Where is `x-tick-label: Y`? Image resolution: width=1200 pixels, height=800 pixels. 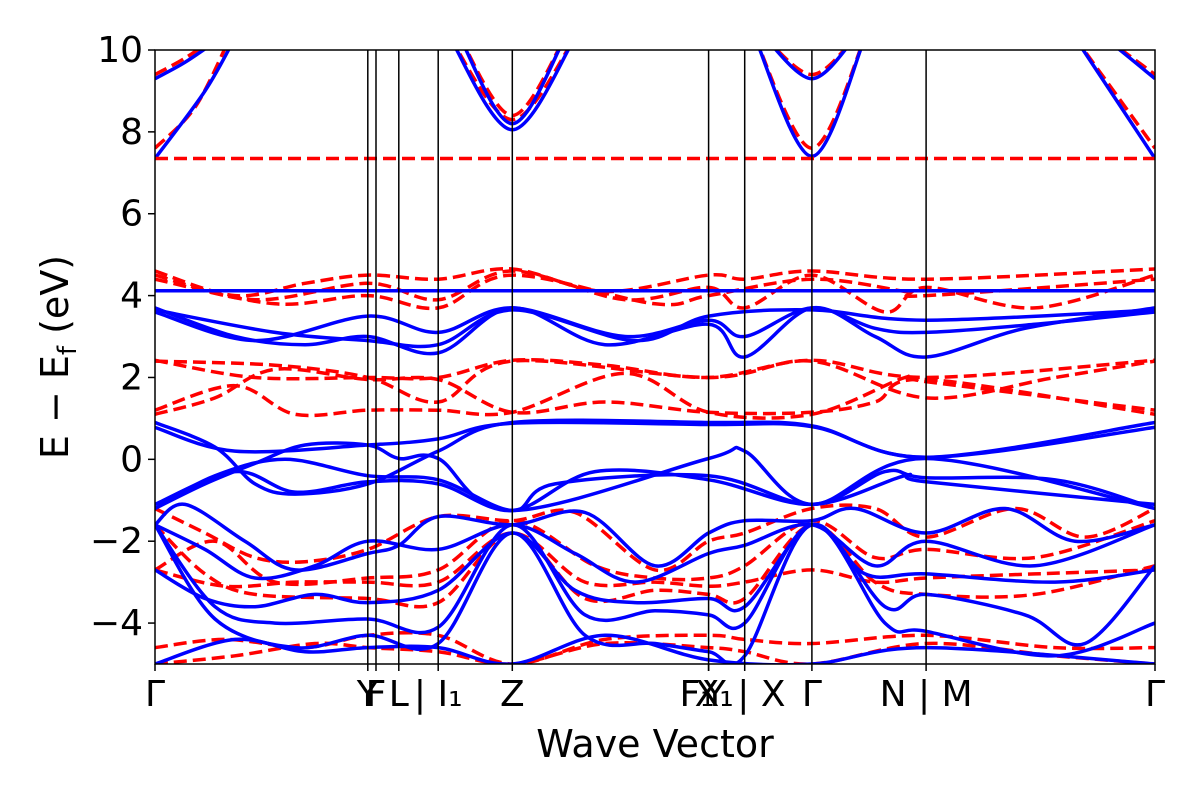 x-tick-label: Y is located at coordinates (368, 694).